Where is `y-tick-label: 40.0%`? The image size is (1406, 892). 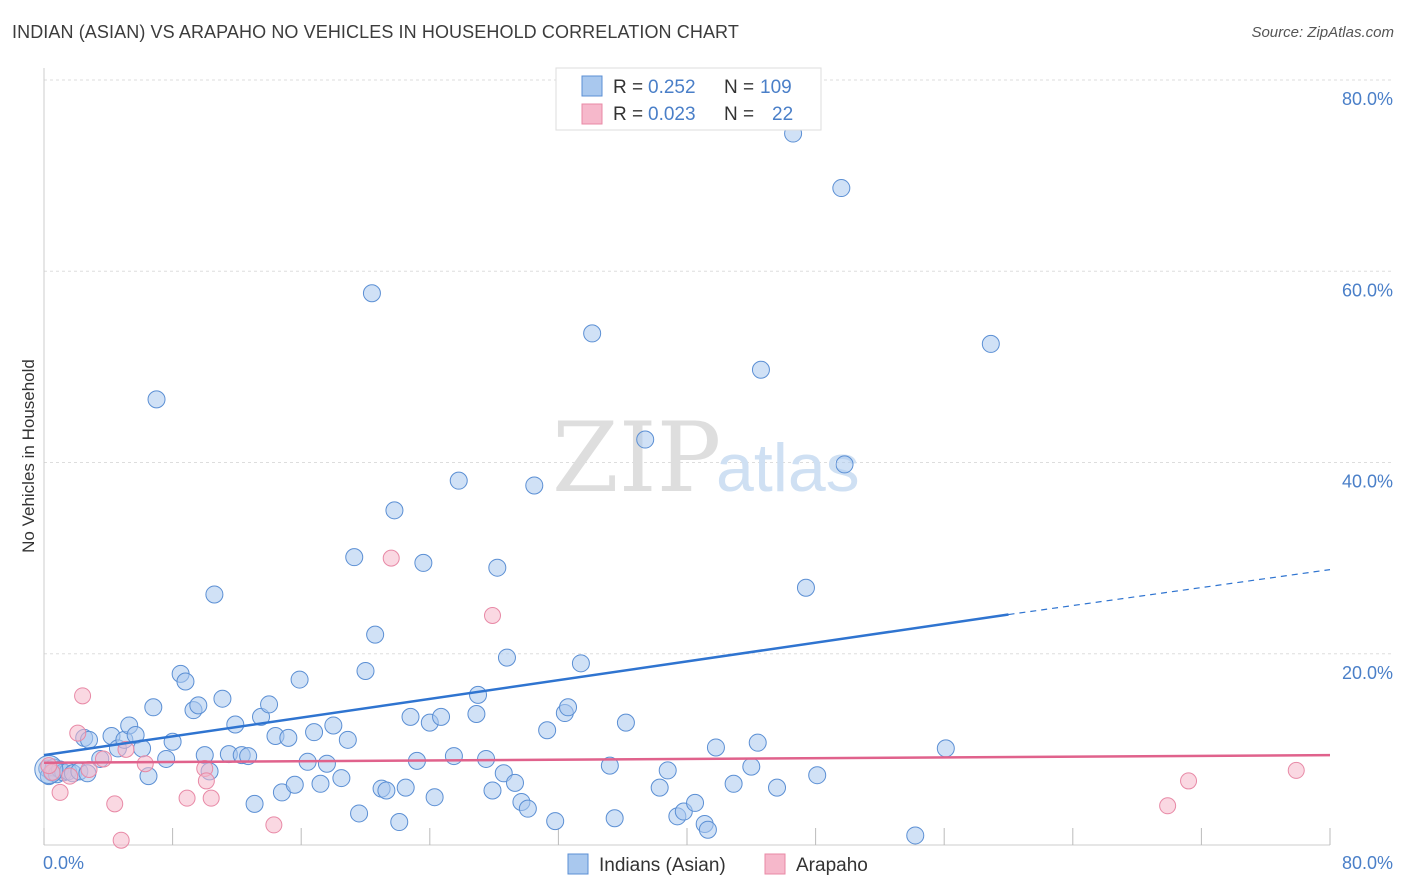
y-tick-label: 40.0% is located at coordinates (1367, 482).